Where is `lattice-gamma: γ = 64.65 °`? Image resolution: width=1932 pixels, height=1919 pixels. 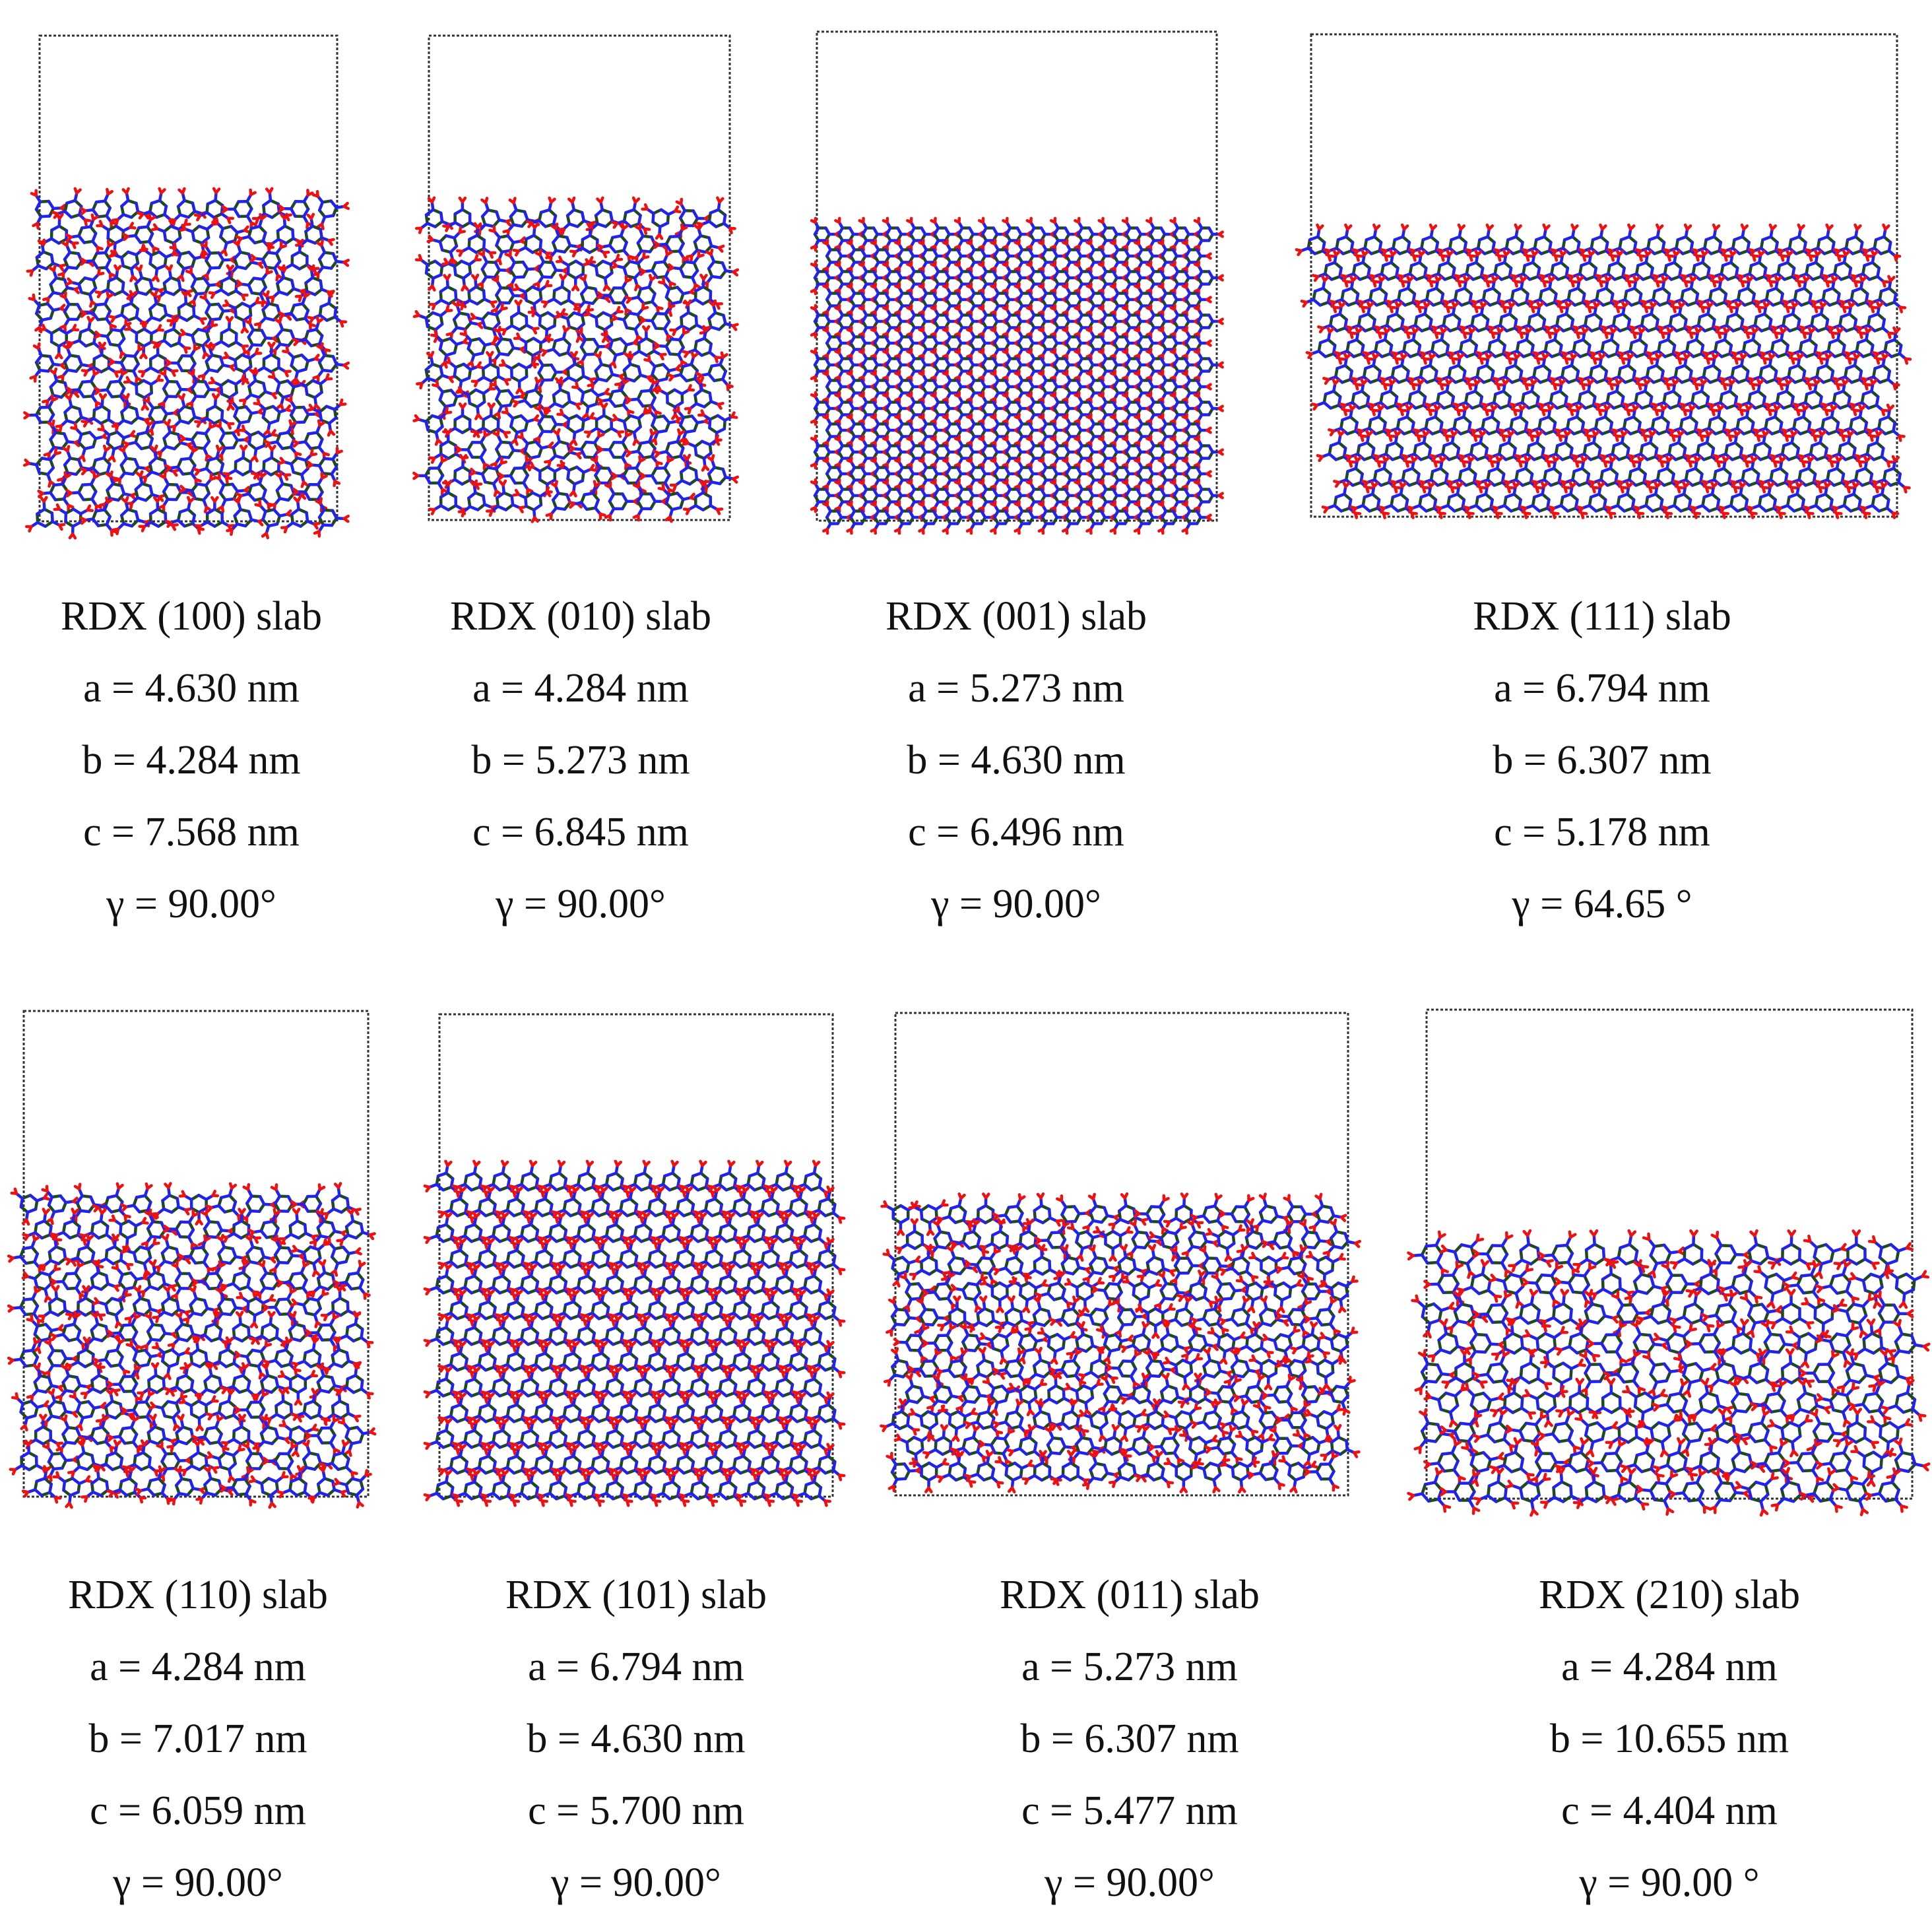
lattice-gamma: γ = 64.65 ° is located at coordinates (1602, 904).